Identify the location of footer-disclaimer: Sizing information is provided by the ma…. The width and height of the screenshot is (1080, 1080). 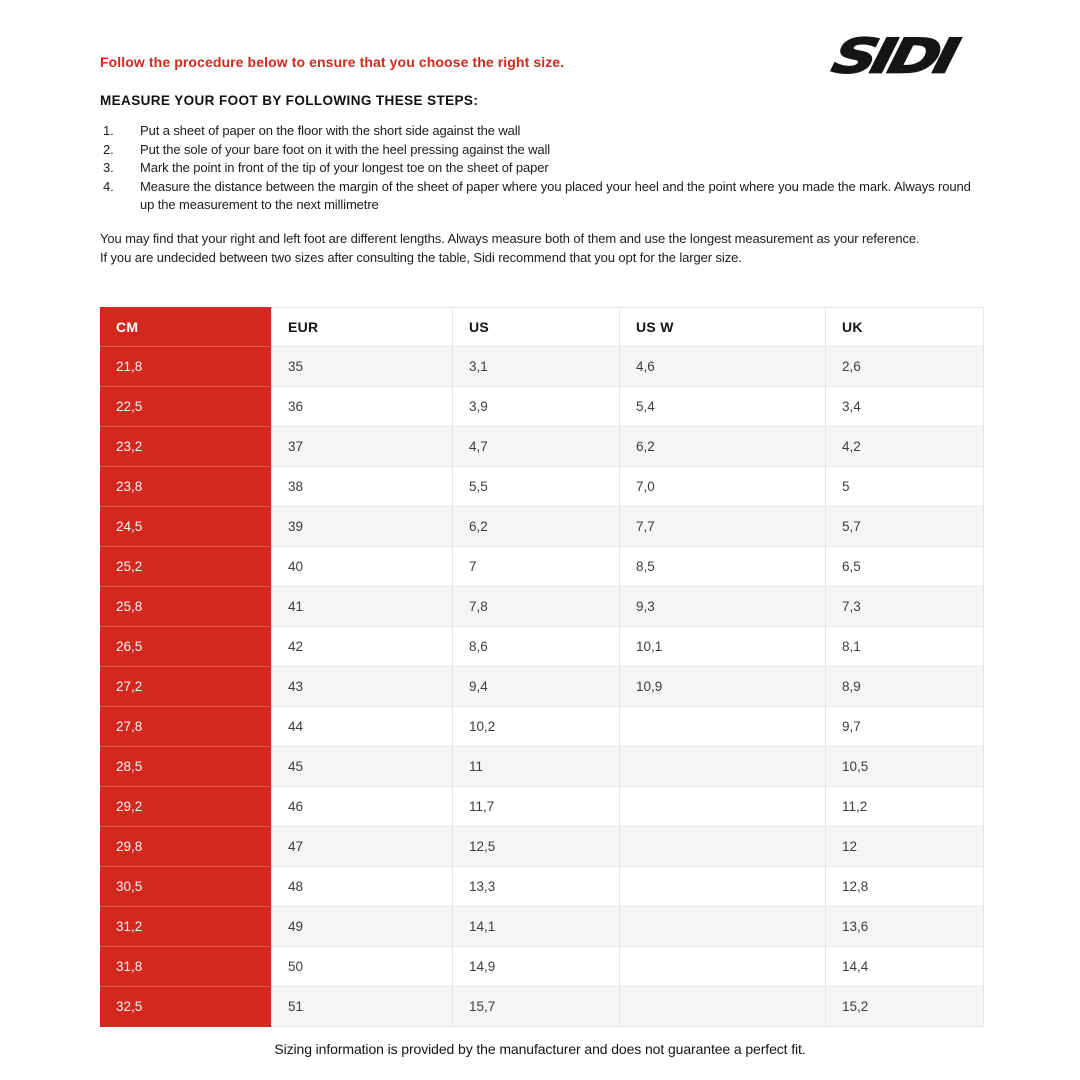
(540, 1049).